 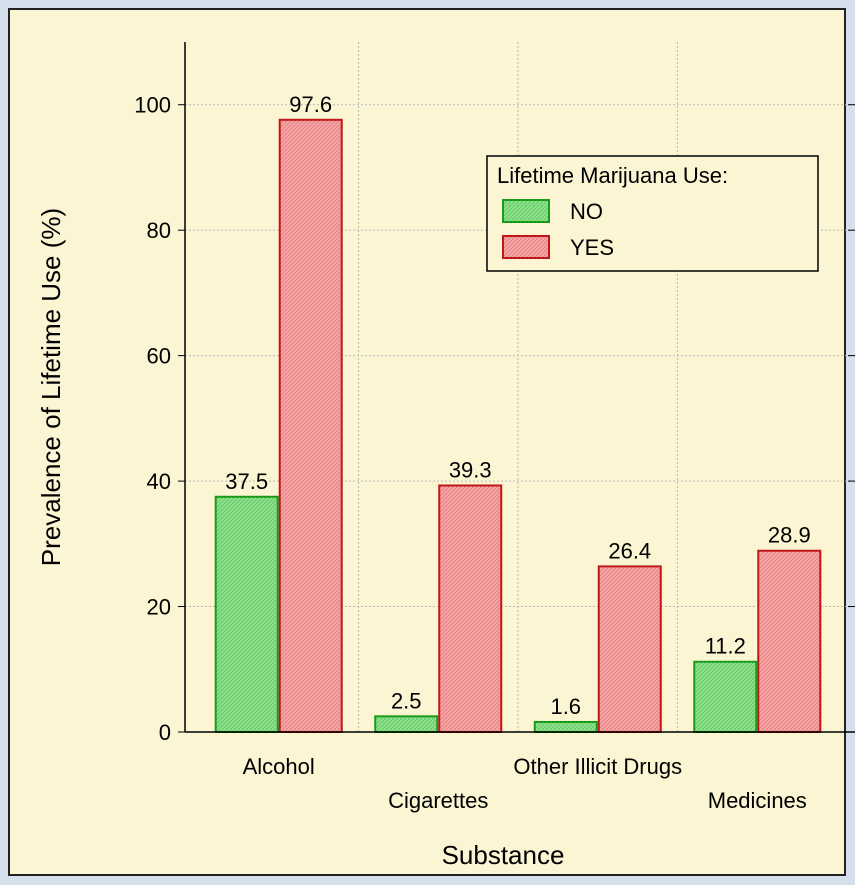 What do you see at coordinates (565, 706) in the screenshot?
I see `data-label: 1.6` at bounding box center [565, 706].